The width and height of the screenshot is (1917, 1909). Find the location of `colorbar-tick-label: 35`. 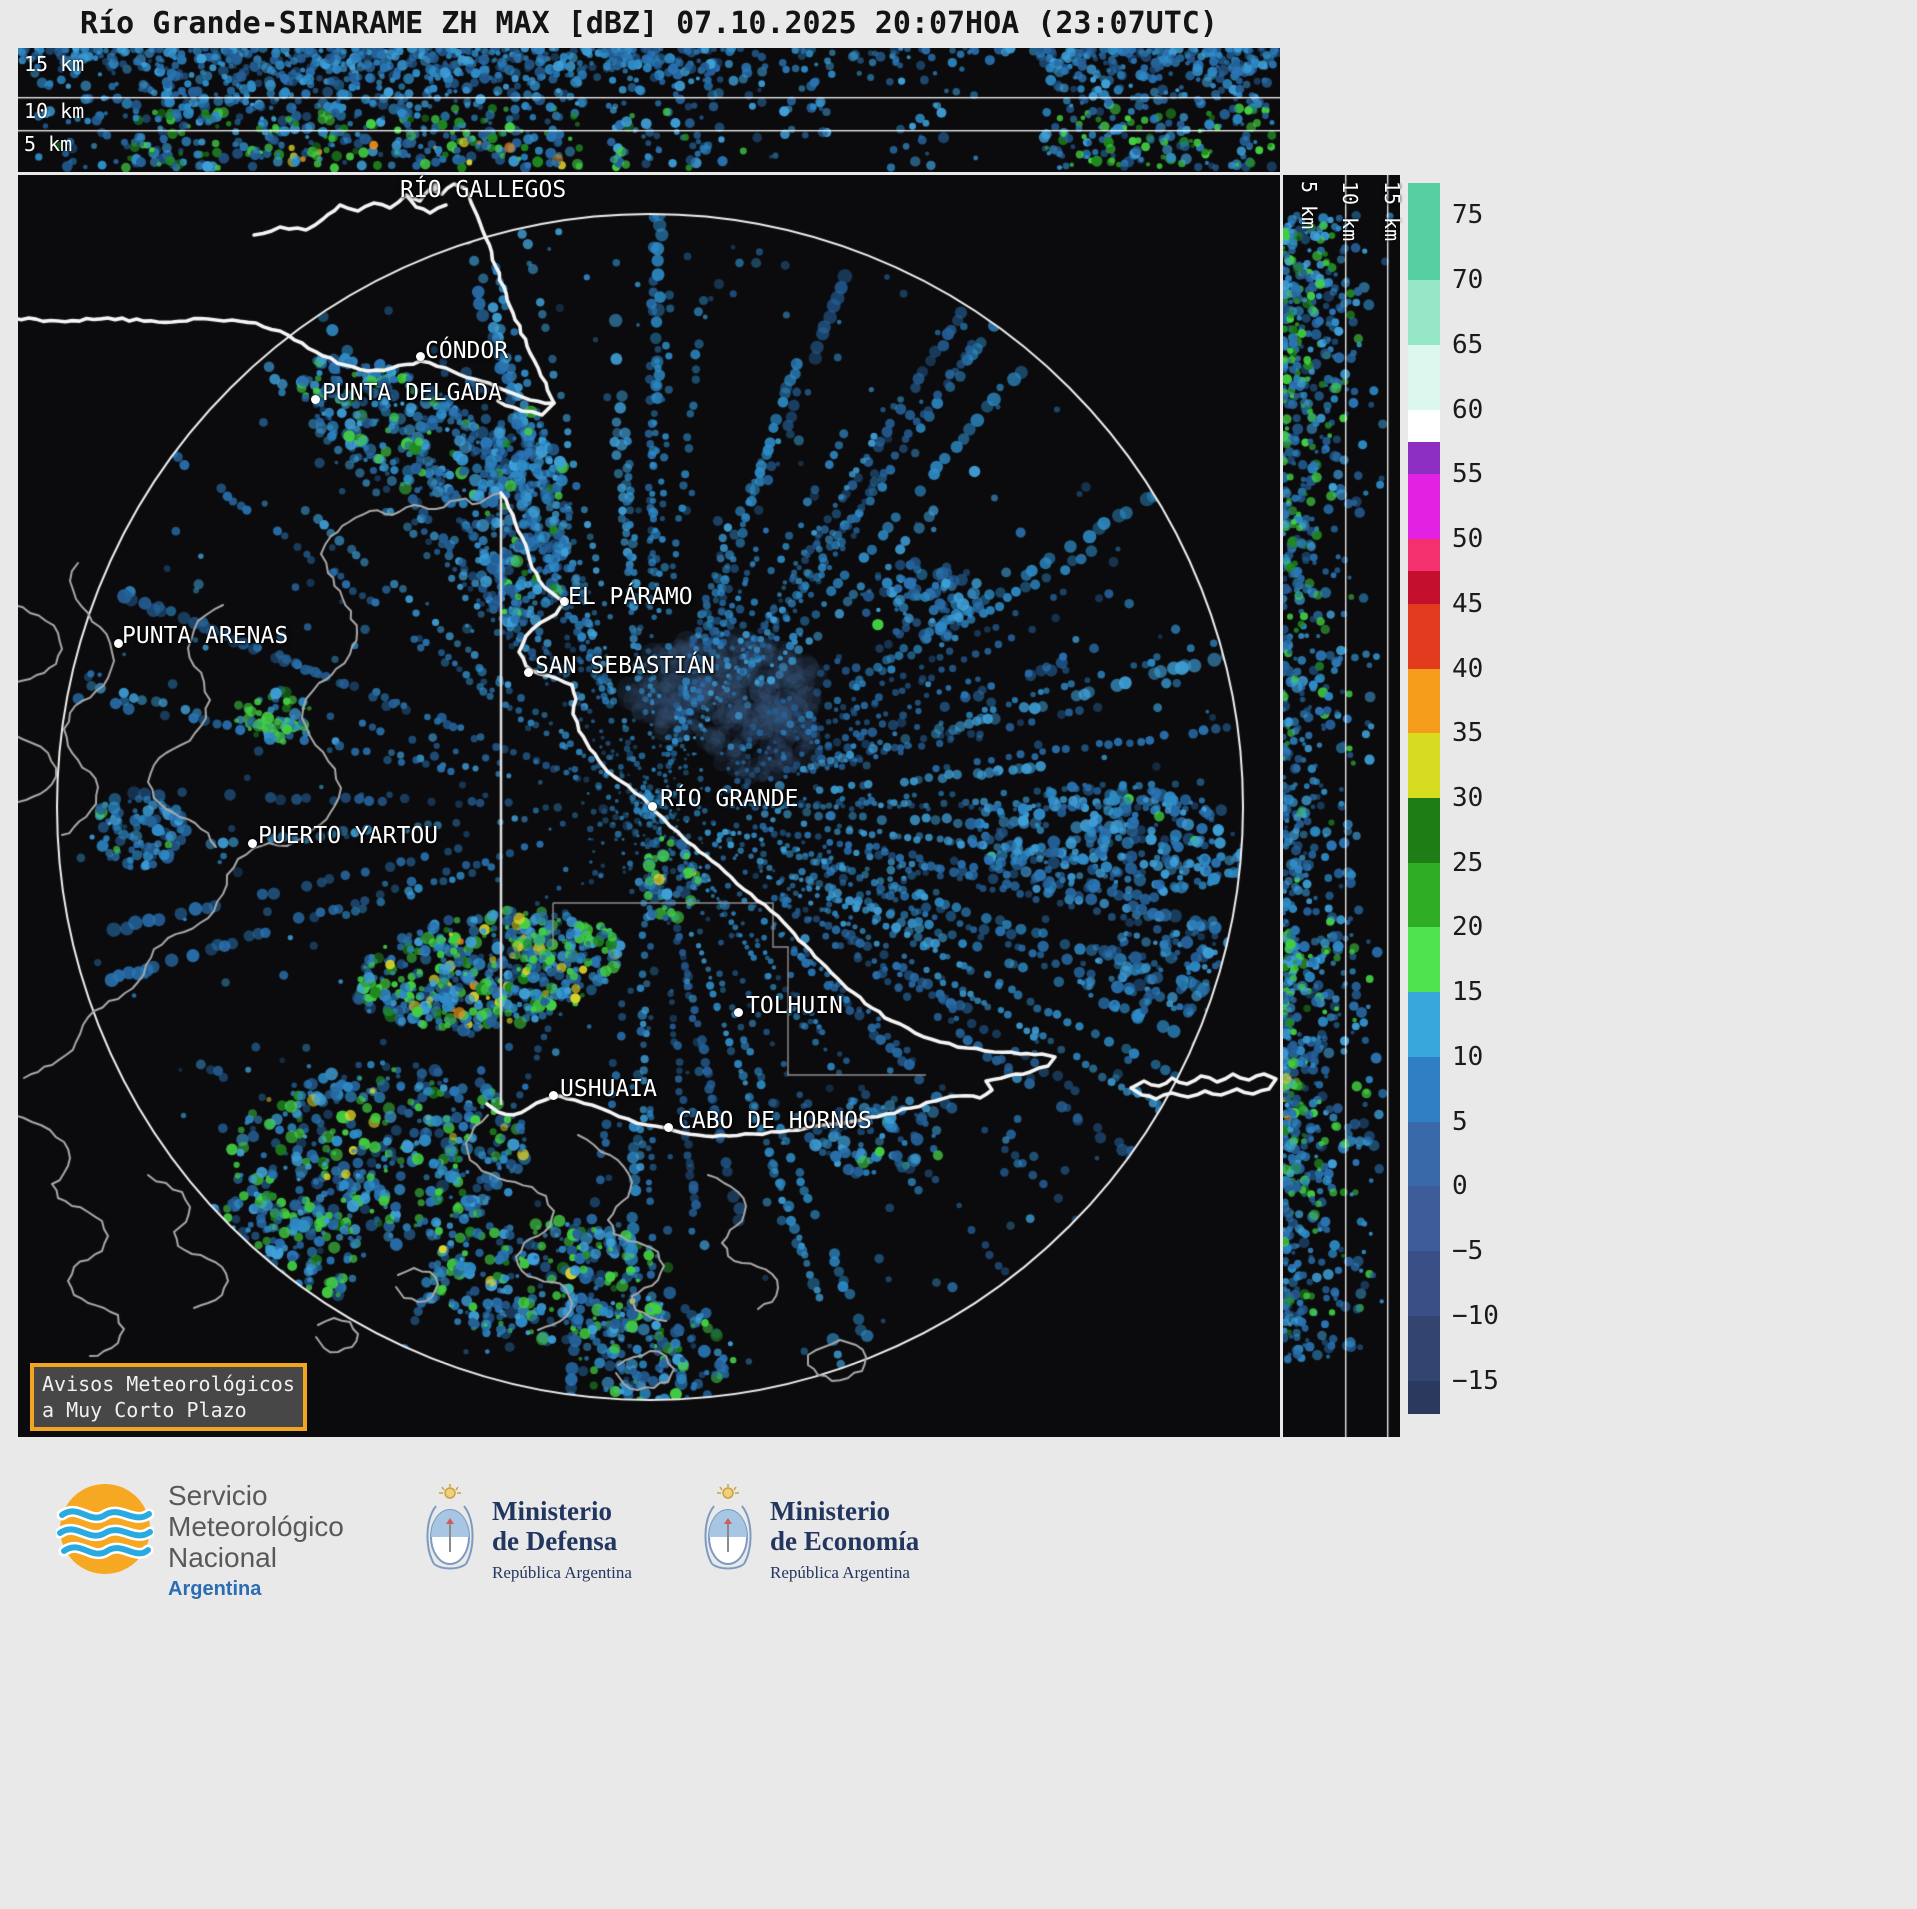

colorbar-tick-label: 35 is located at coordinates (1468, 733).